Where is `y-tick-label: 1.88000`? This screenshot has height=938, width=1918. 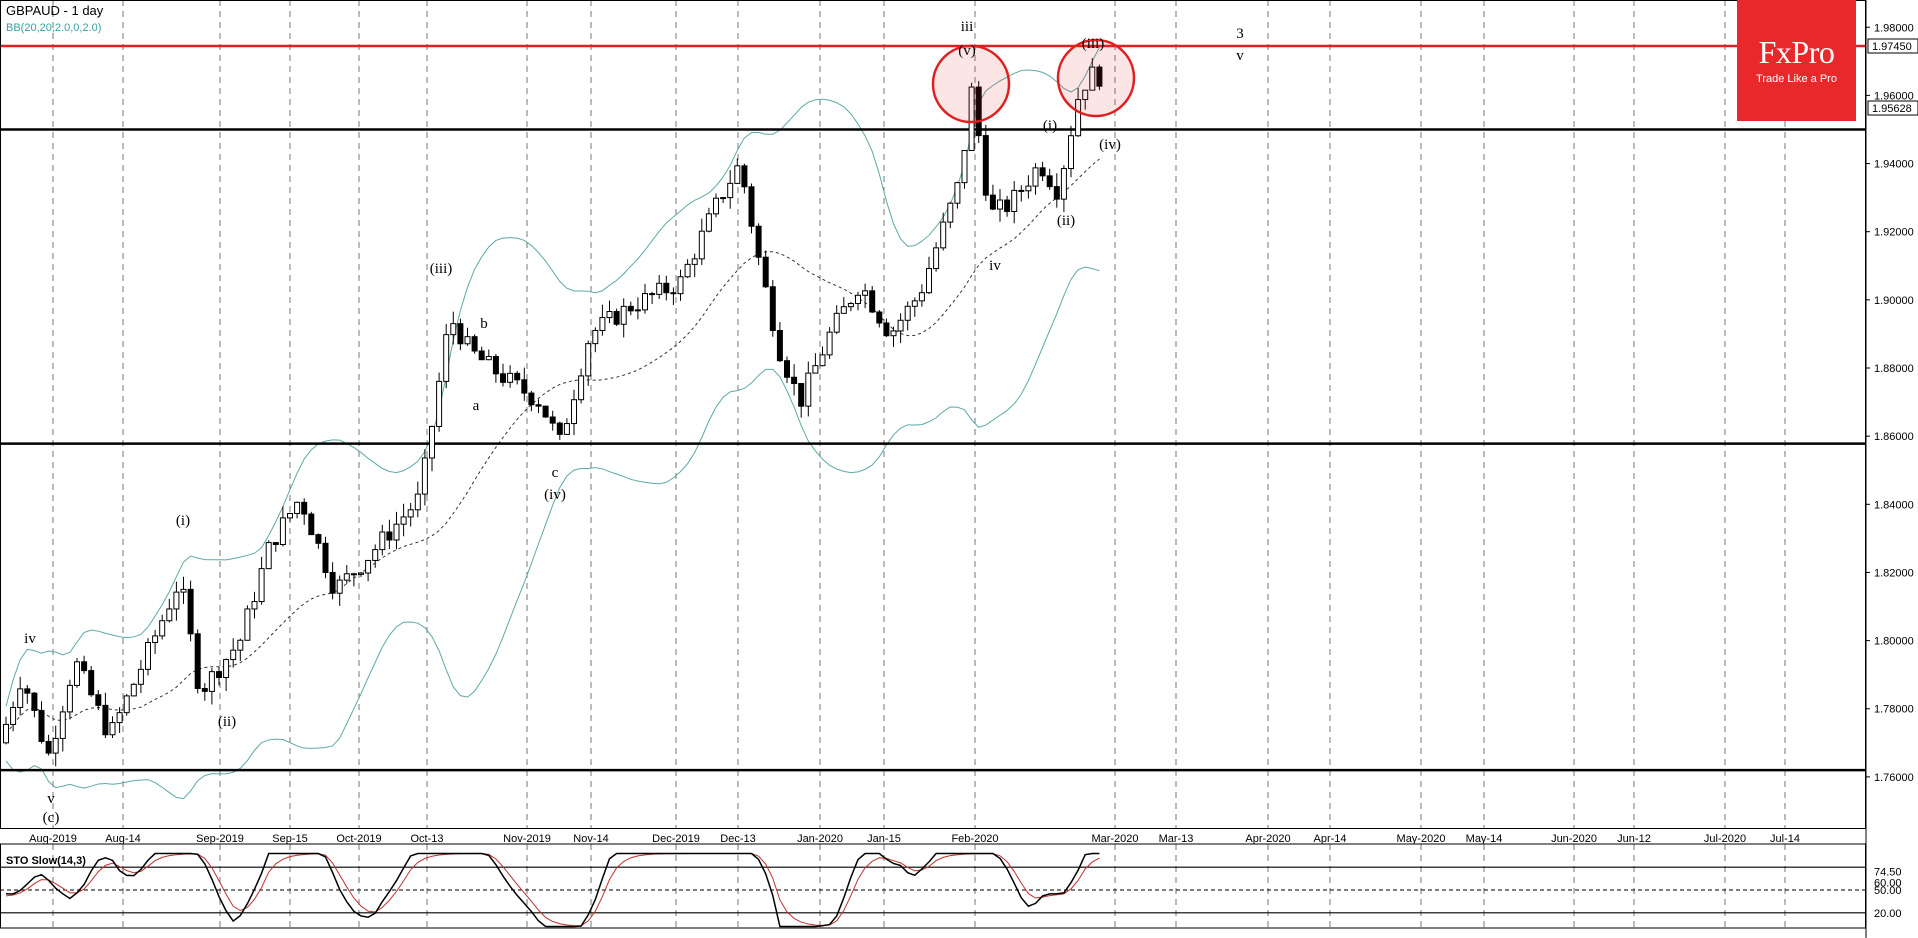 y-tick-label: 1.88000 is located at coordinates (1894, 369).